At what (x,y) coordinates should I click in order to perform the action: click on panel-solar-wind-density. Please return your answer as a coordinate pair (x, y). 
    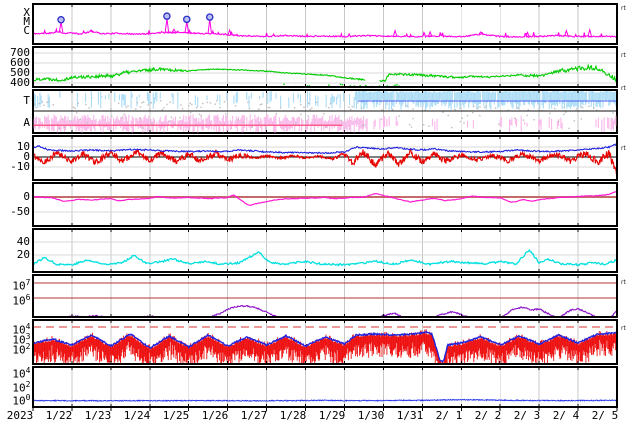
    Looking at the image, I should click on (325, 250).